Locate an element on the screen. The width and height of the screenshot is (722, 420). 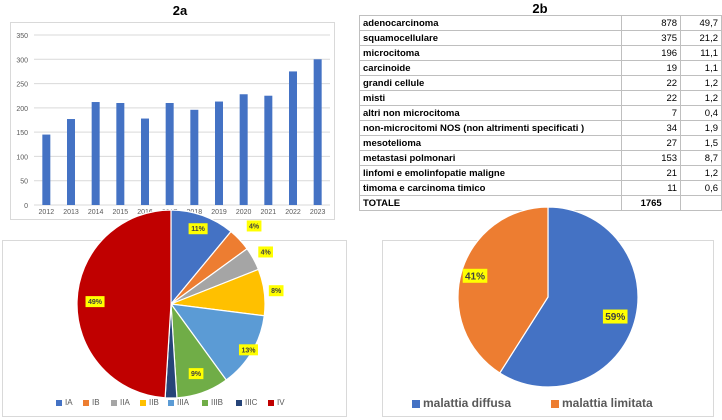
data-label: 13% is located at coordinates (248, 350).